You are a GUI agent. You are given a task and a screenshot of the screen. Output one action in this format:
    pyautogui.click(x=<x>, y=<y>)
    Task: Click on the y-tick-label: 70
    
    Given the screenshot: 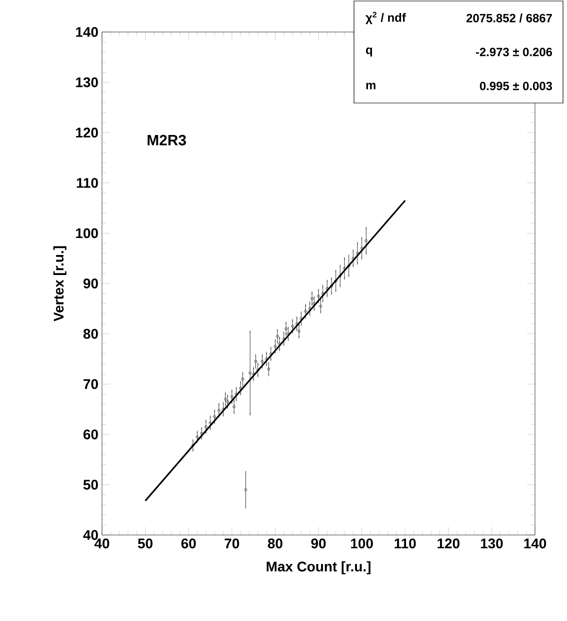 What is the action you would take?
    pyautogui.click(x=91, y=384)
    